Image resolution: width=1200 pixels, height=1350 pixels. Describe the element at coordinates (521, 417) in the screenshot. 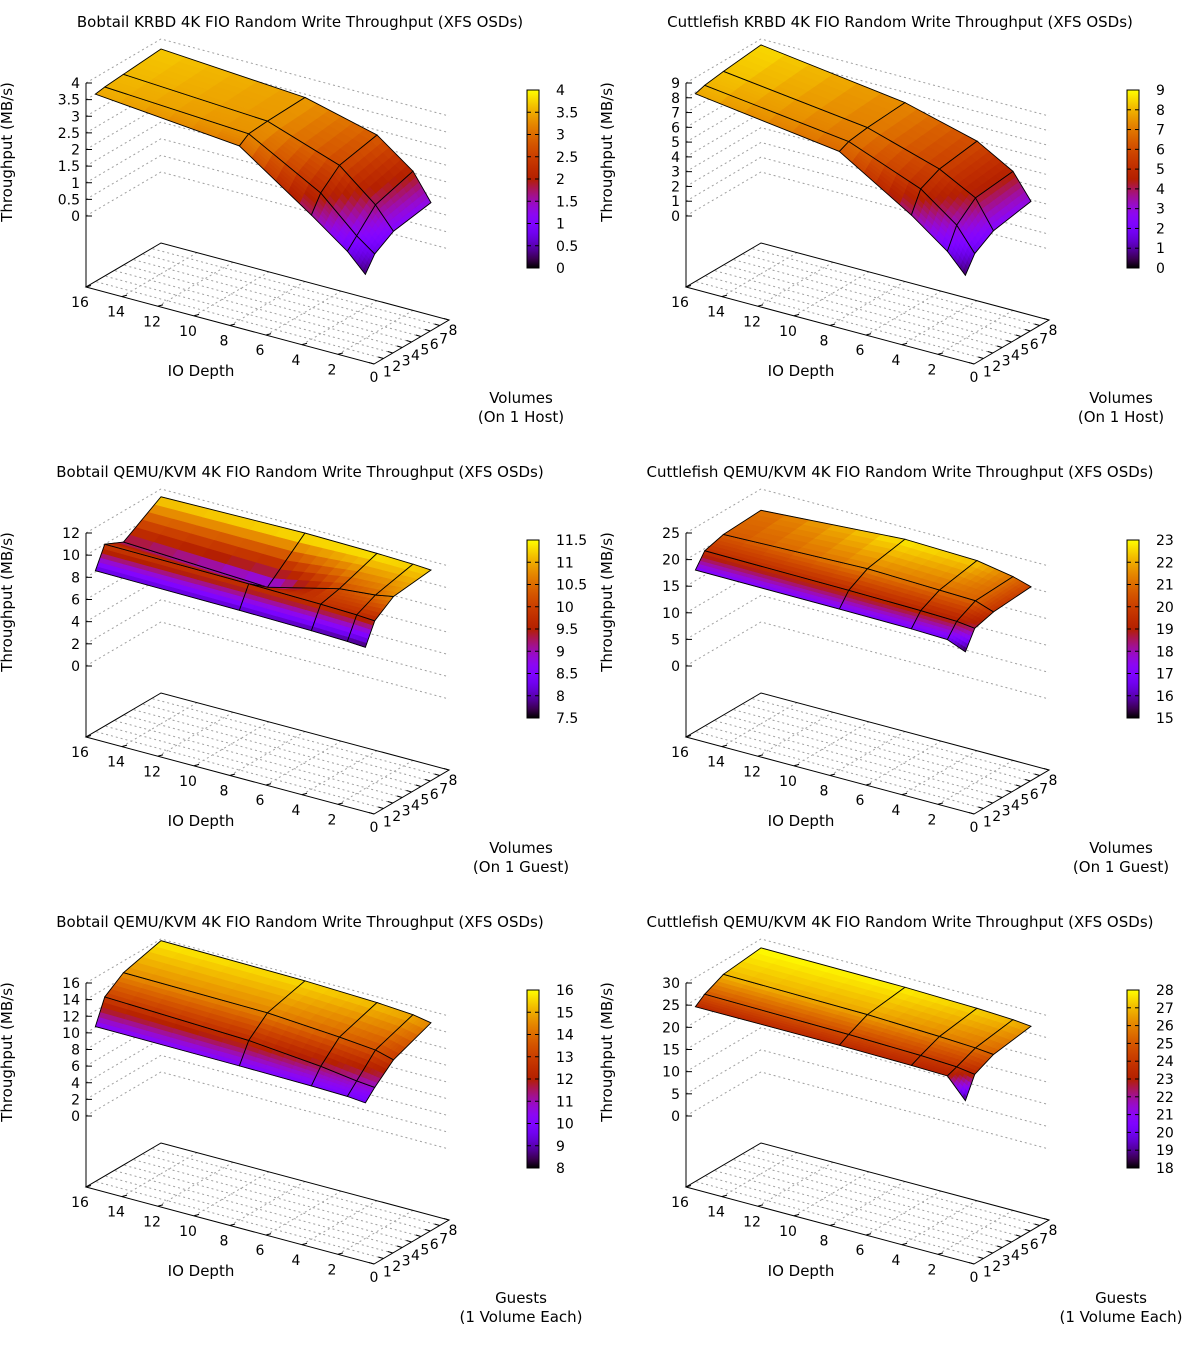

I see `x-axis-label: (On 1 Host)` at that location.